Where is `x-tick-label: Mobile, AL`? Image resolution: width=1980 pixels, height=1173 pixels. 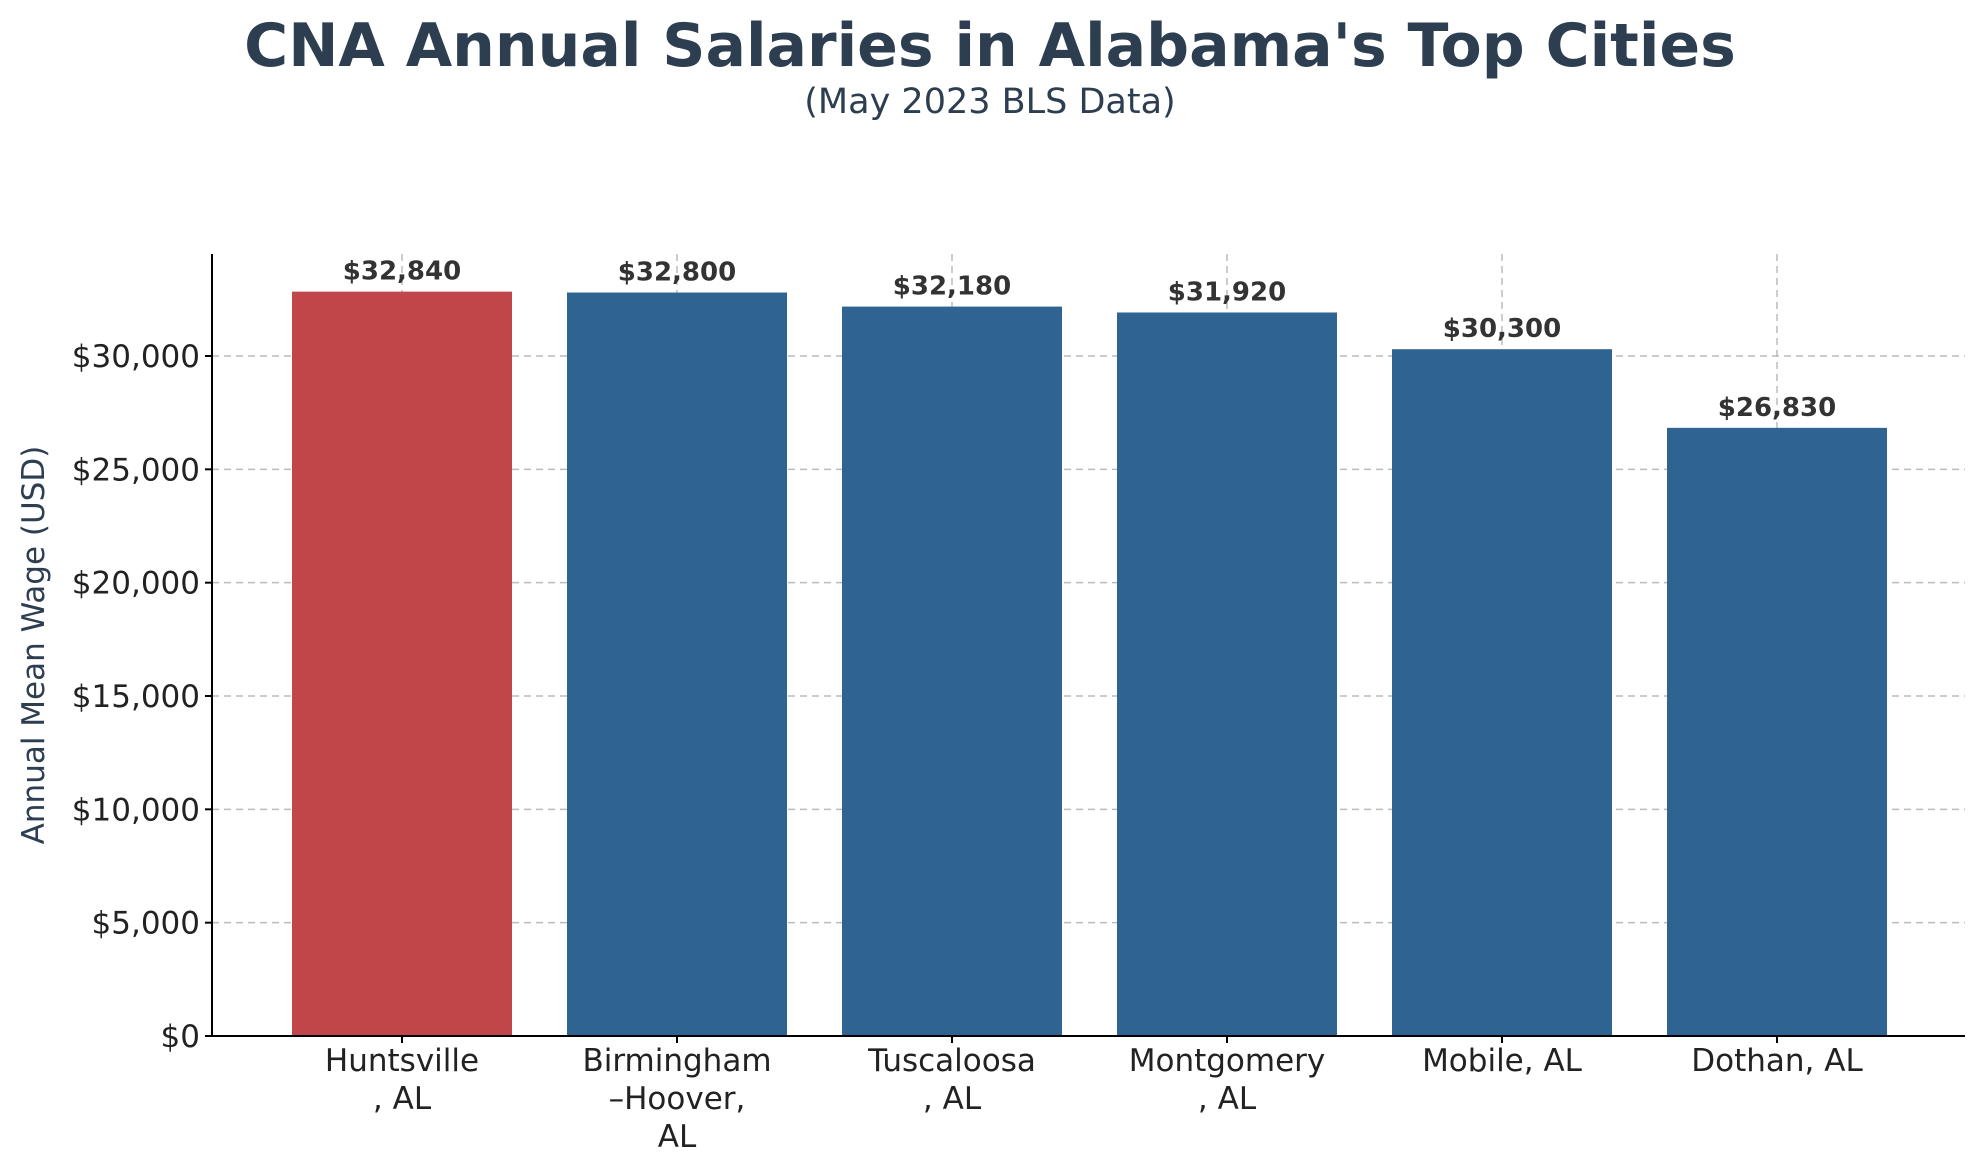
x-tick-label: Mobile, AL is located at coordinates (1502, 1061).